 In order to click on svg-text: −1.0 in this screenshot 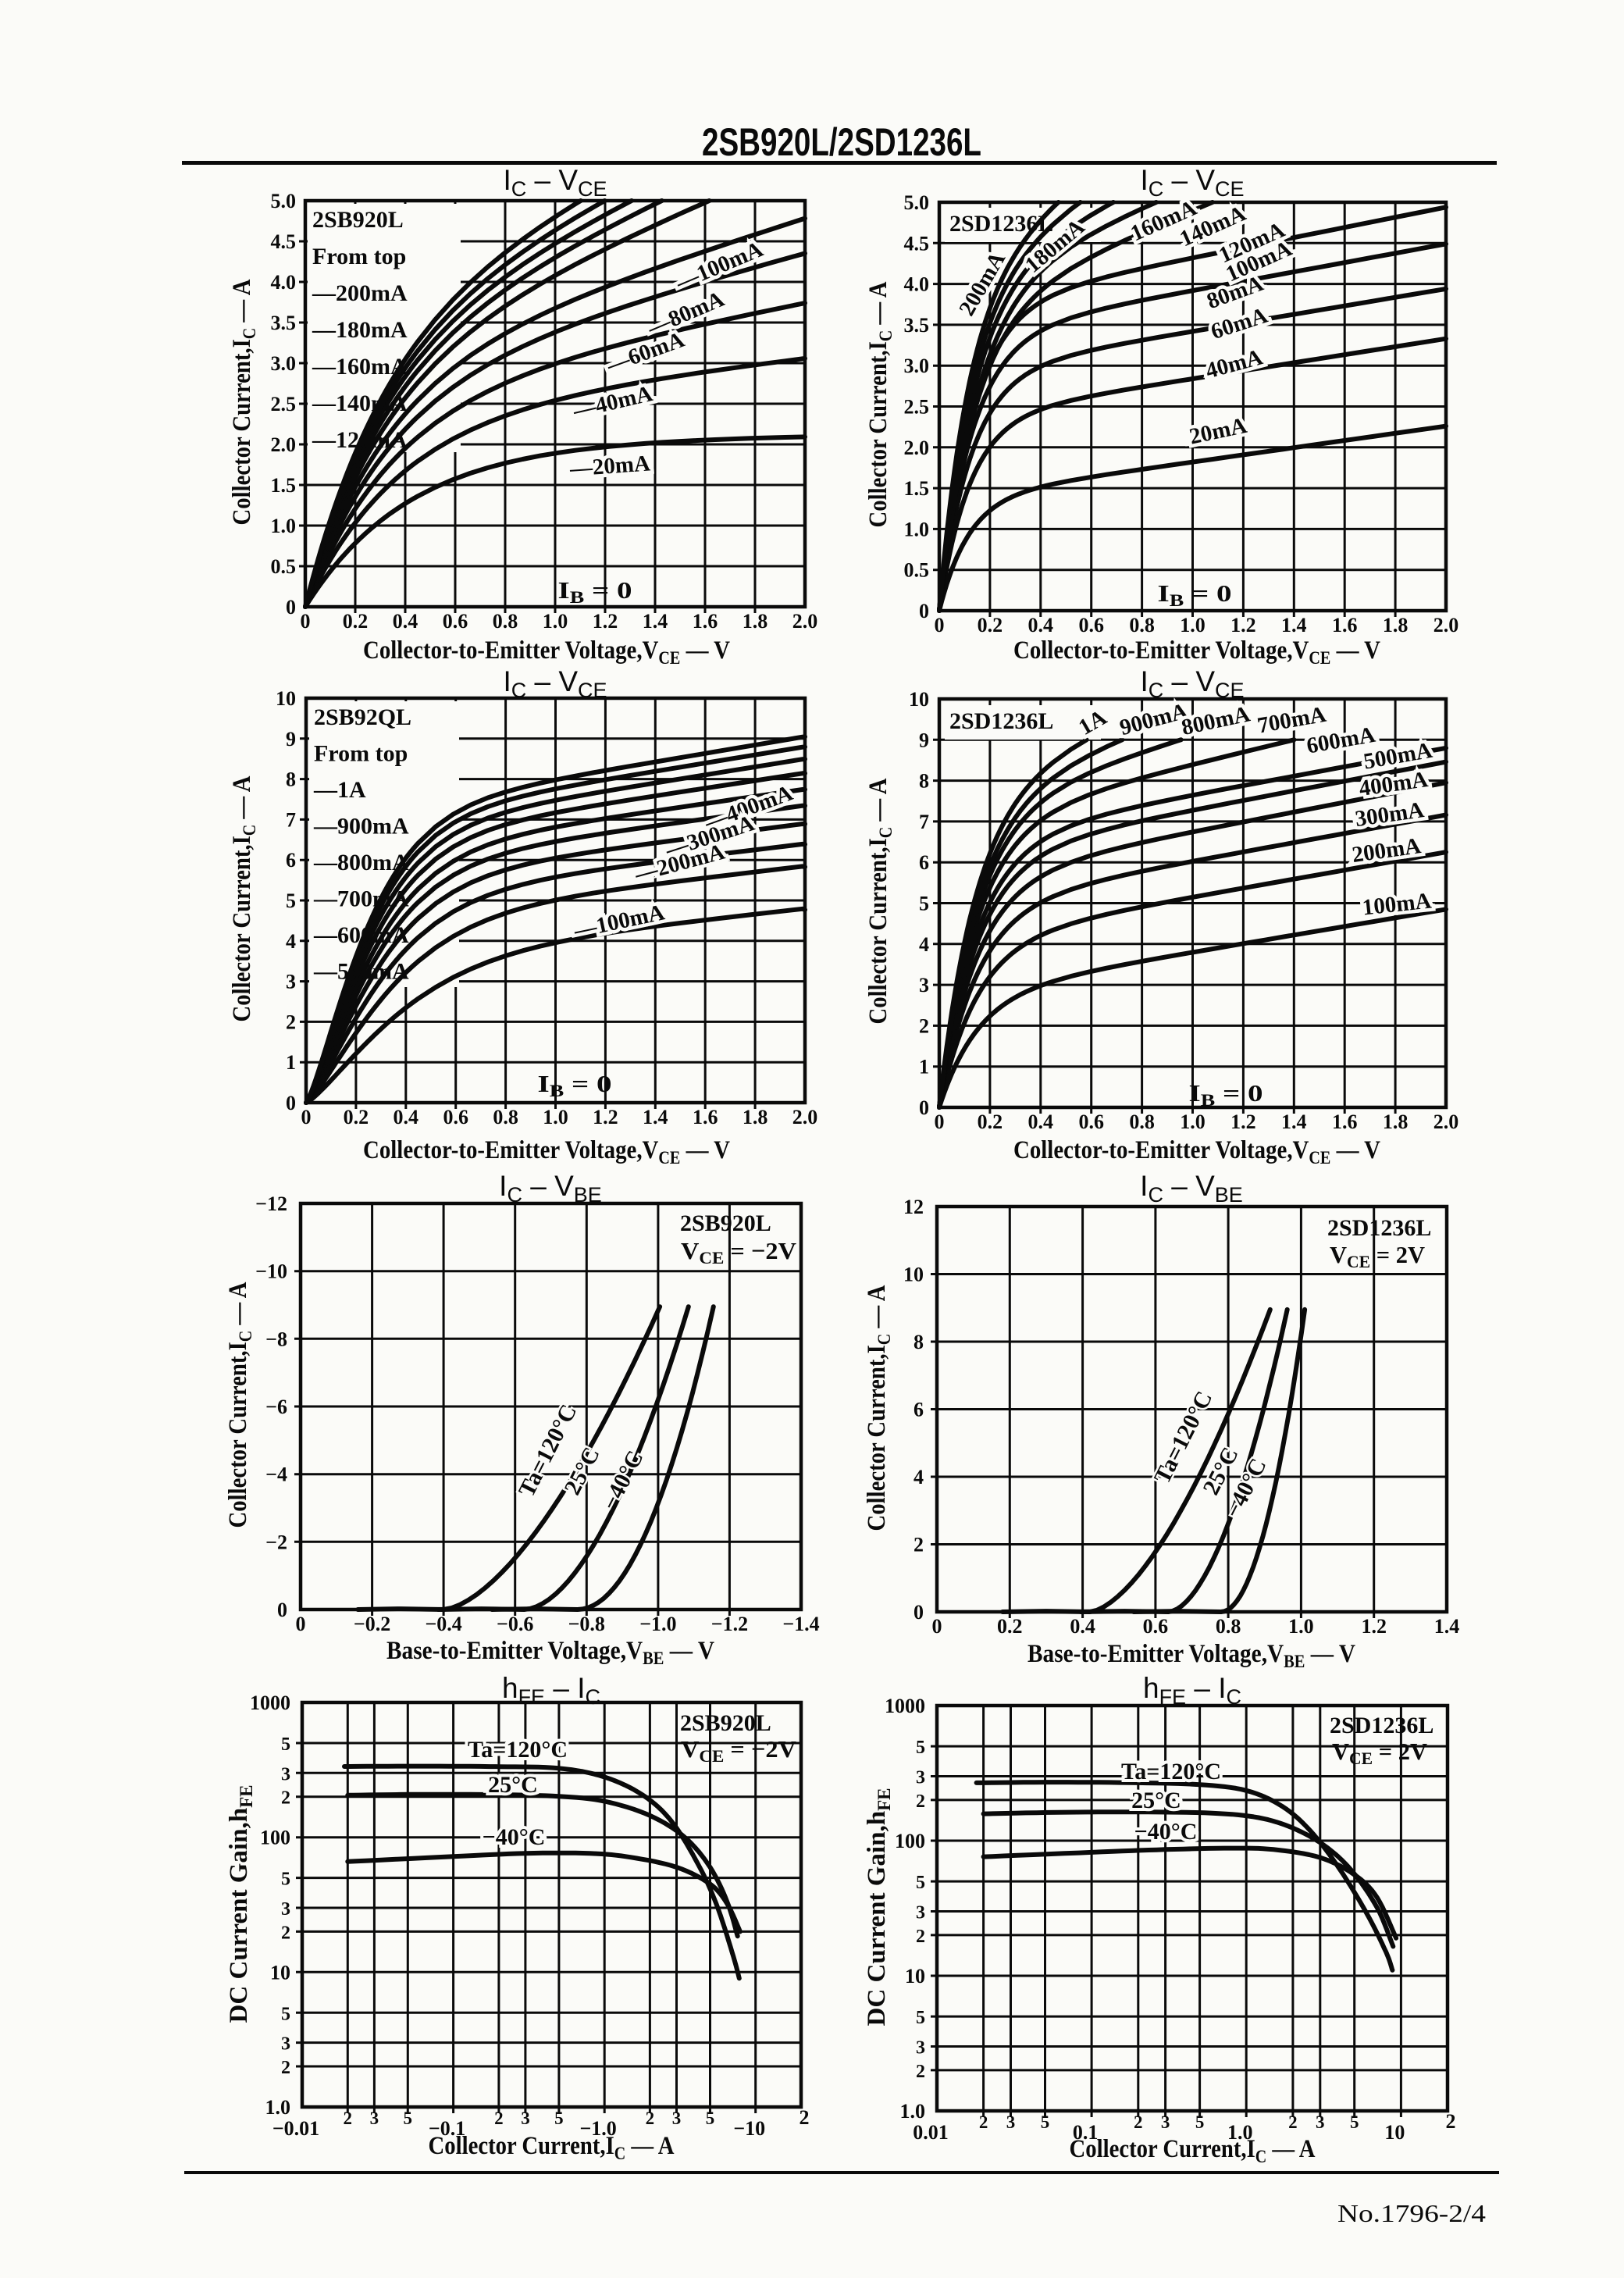, I will do `click(597, 2128)`.